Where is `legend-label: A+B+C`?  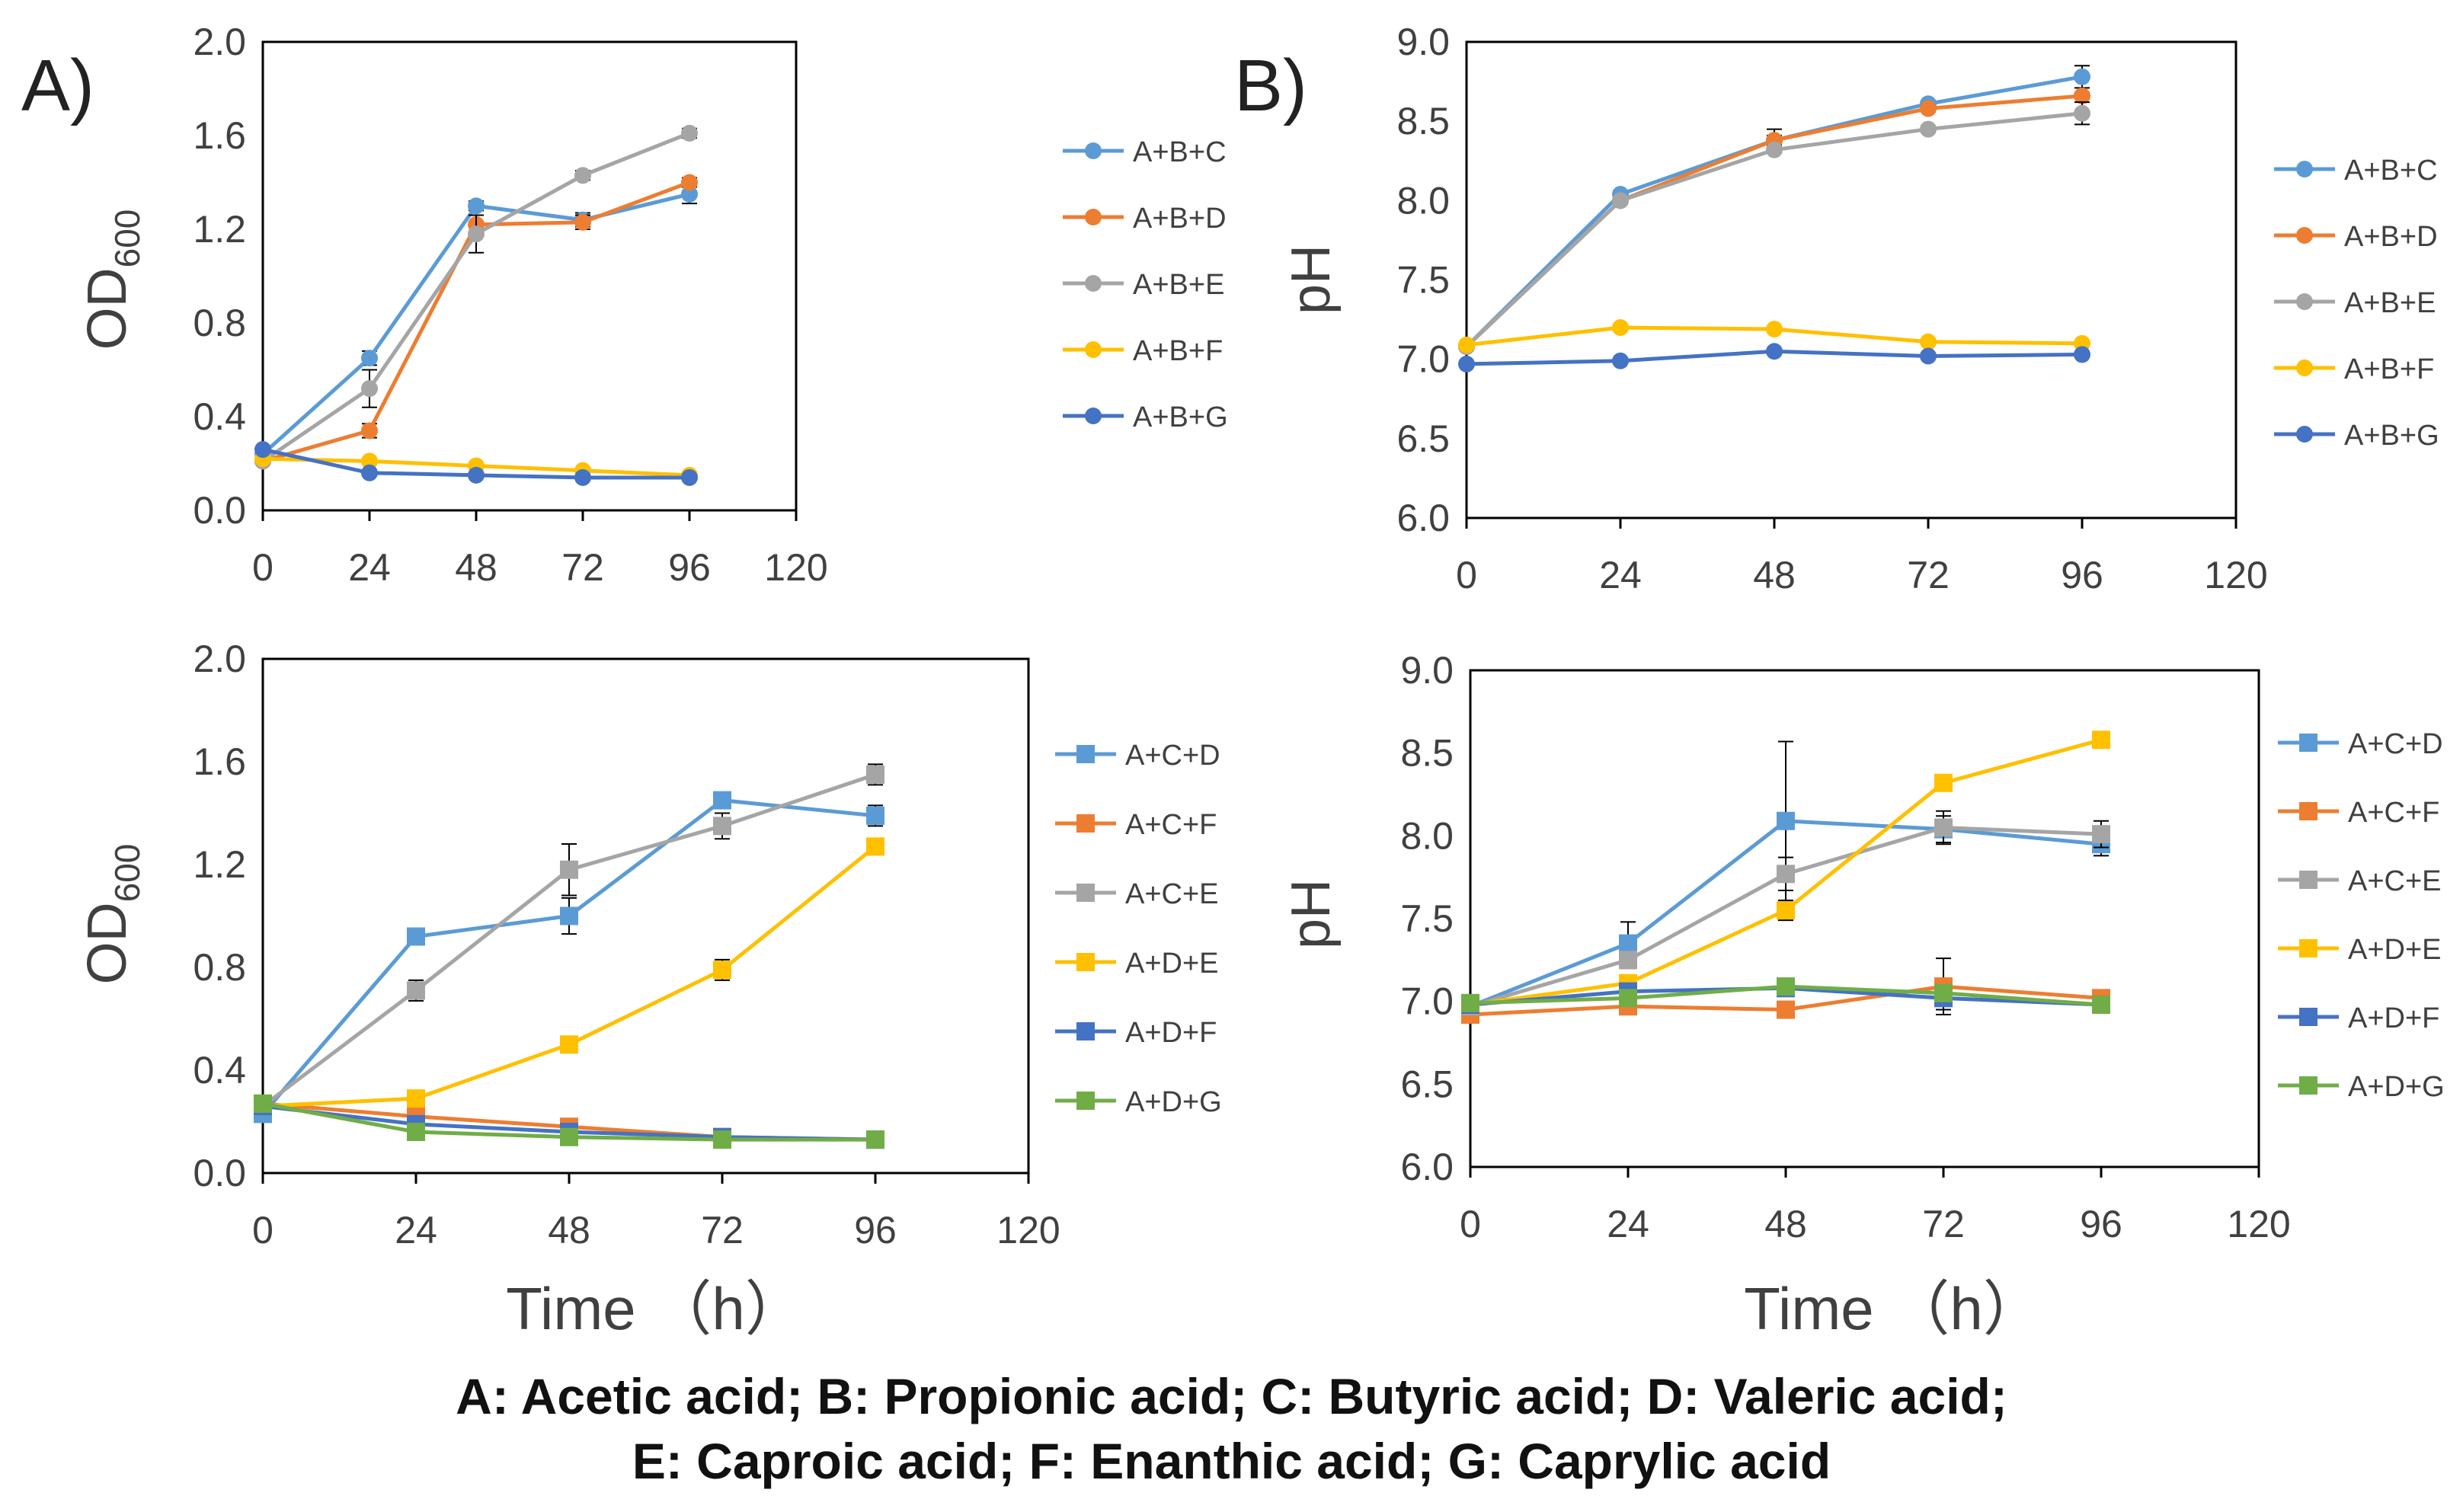
legend-label: A+B+C is located at coordinates (1180, 152).